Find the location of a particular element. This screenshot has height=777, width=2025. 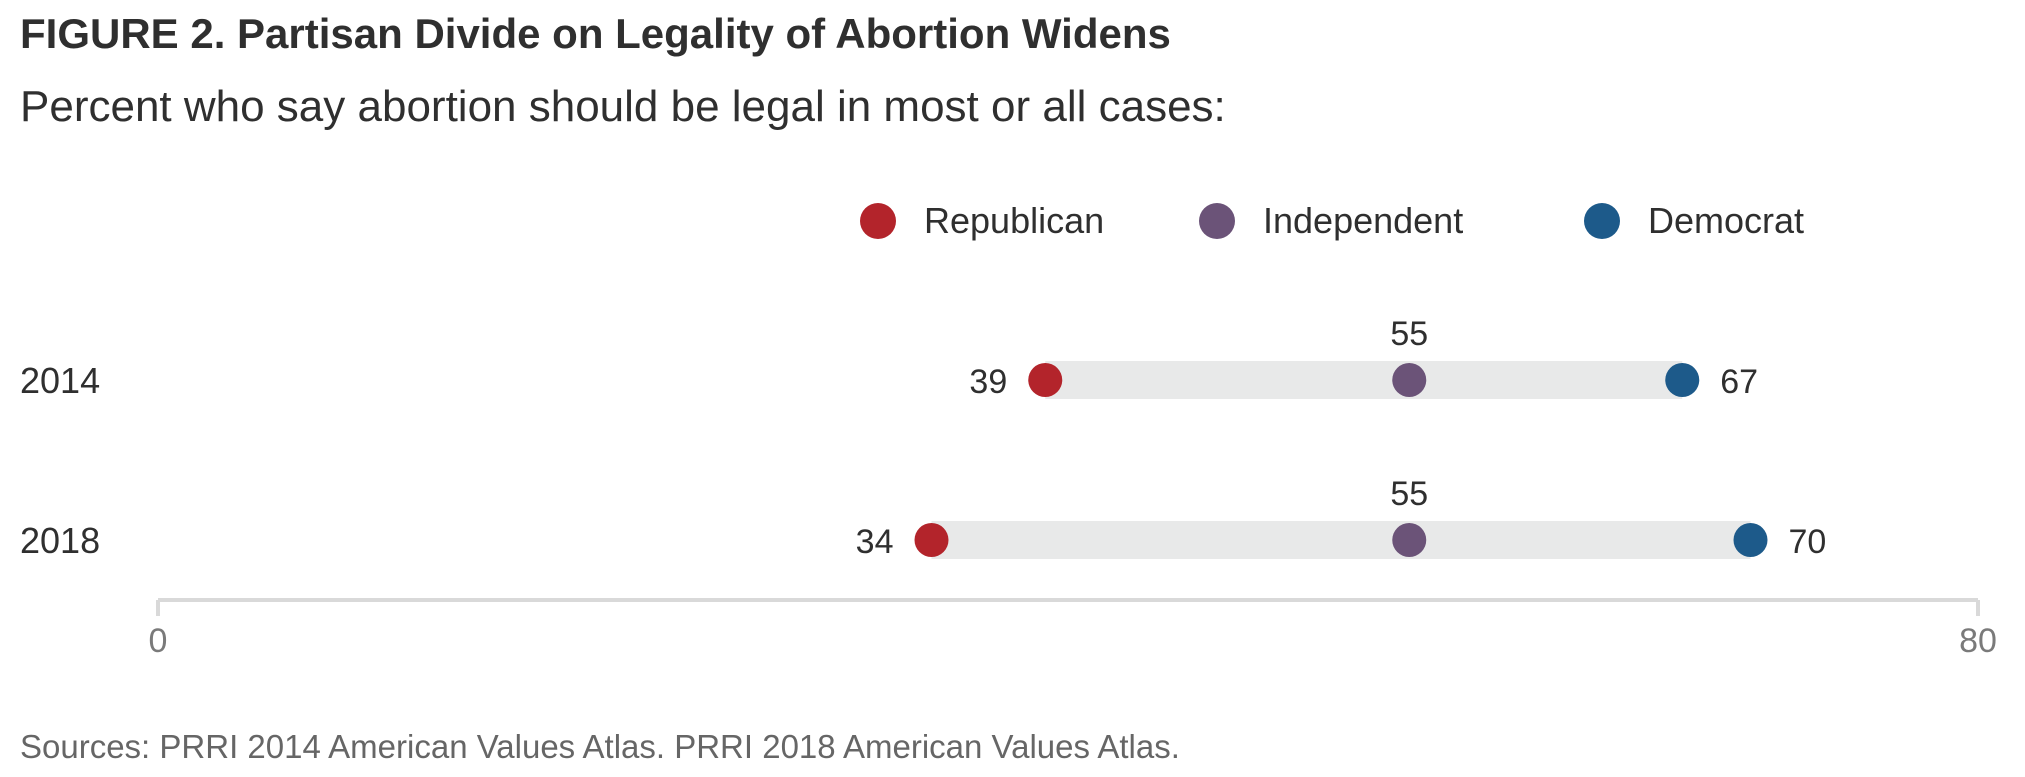

data-label-independent-2018: 55 is located at coordinates (1409, 494).